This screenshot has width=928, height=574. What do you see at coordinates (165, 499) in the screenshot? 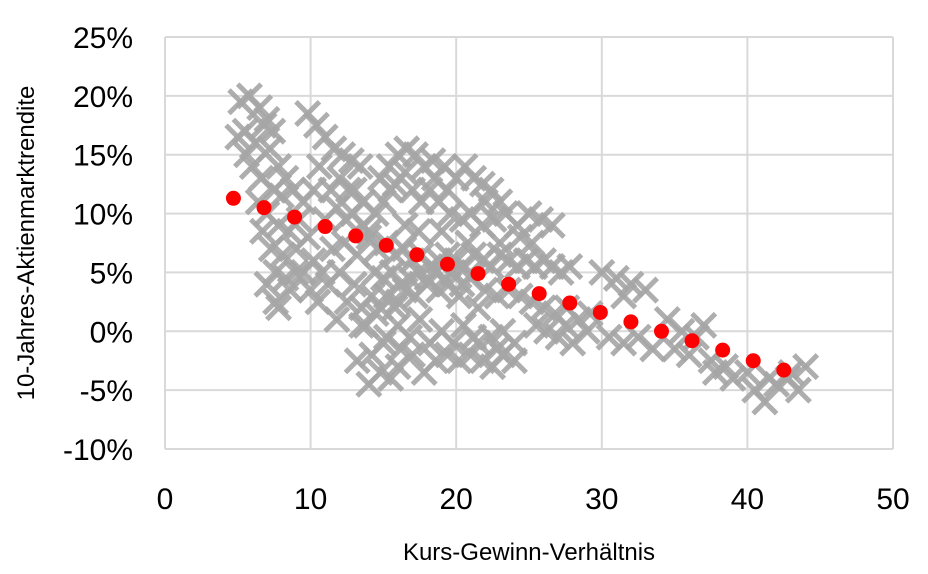
I see `x-tick-label: 0` at bounding box center [165, 499].